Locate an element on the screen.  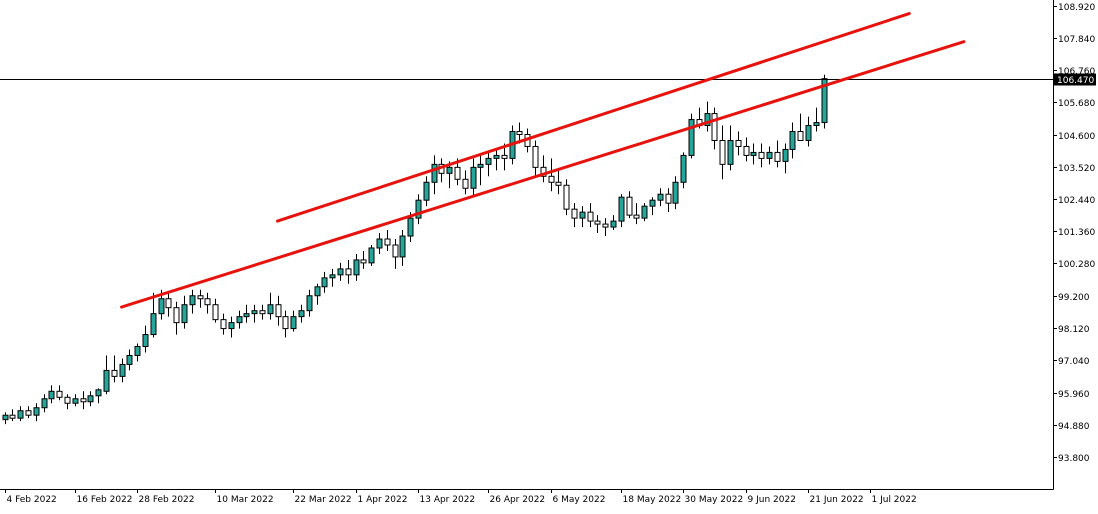
x-tick-label: 18 May 2022 is located at coordinates (652, 500).